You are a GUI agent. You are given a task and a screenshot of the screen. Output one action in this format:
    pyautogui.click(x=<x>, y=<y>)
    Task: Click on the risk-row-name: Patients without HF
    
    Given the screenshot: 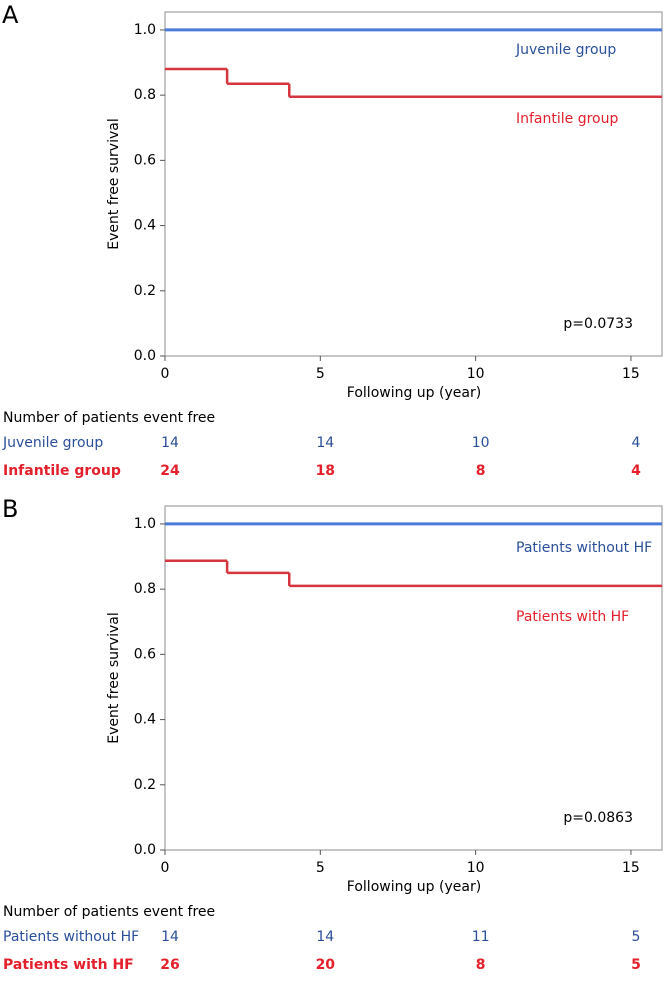 What is the action you would take?
    pyautogui.click(x=71, y=937)
    